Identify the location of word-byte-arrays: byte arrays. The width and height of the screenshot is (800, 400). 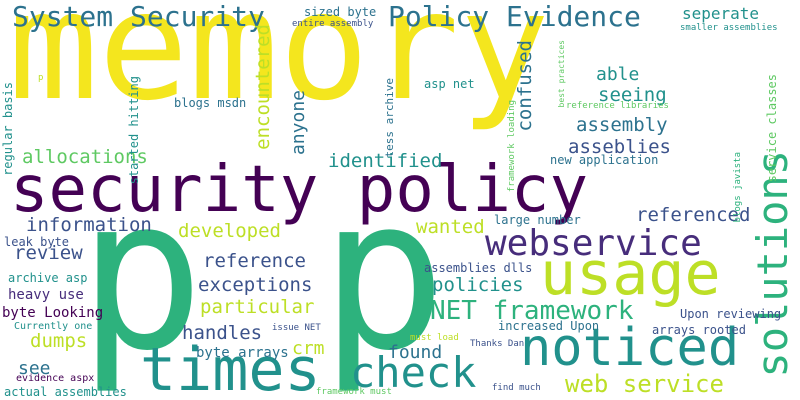
(242, 353).